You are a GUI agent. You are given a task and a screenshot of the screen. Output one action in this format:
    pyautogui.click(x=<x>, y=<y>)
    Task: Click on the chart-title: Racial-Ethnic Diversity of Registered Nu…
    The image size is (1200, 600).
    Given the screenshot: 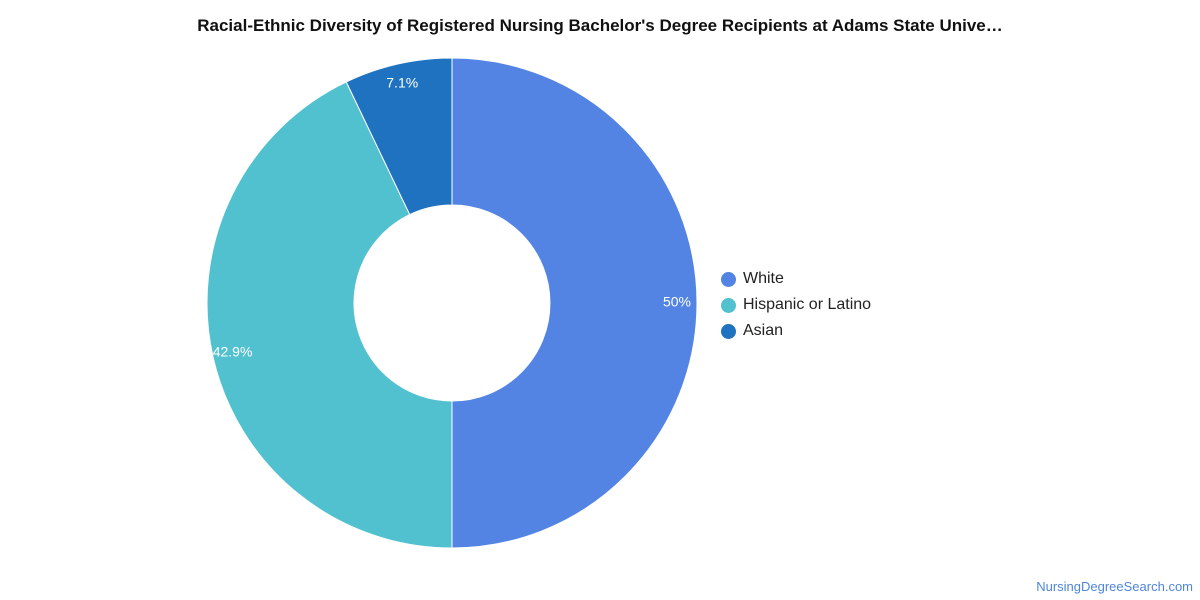 What is the action you would take?
    pyautogui.click(x=600, y=25)
    